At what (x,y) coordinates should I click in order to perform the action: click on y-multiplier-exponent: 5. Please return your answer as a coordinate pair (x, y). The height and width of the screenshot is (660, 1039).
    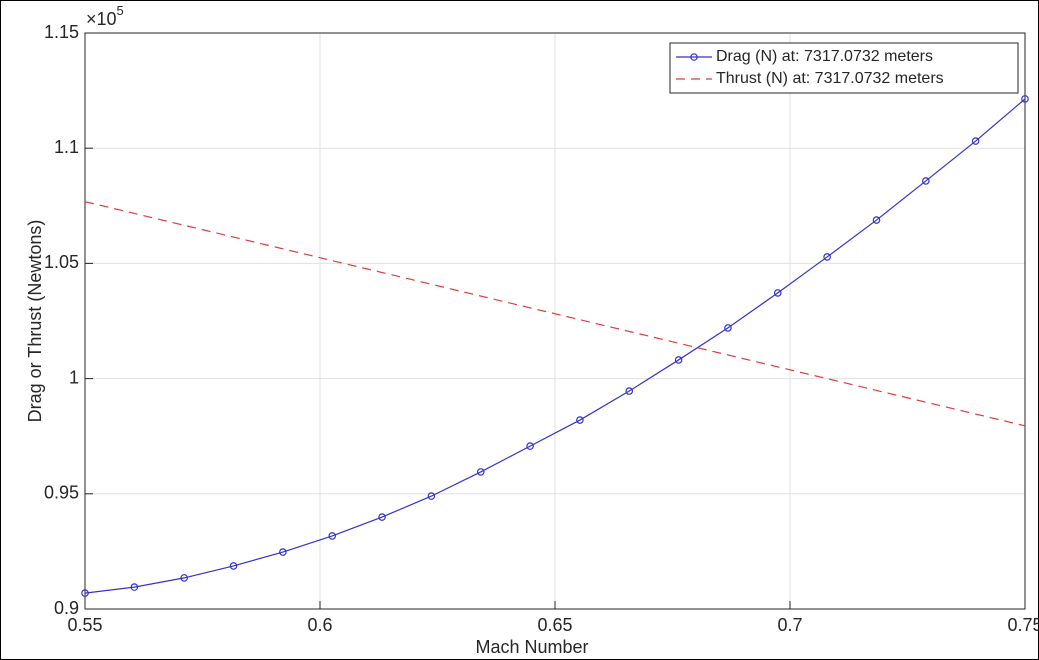
    Looking at the image, I should click on (120, 10).